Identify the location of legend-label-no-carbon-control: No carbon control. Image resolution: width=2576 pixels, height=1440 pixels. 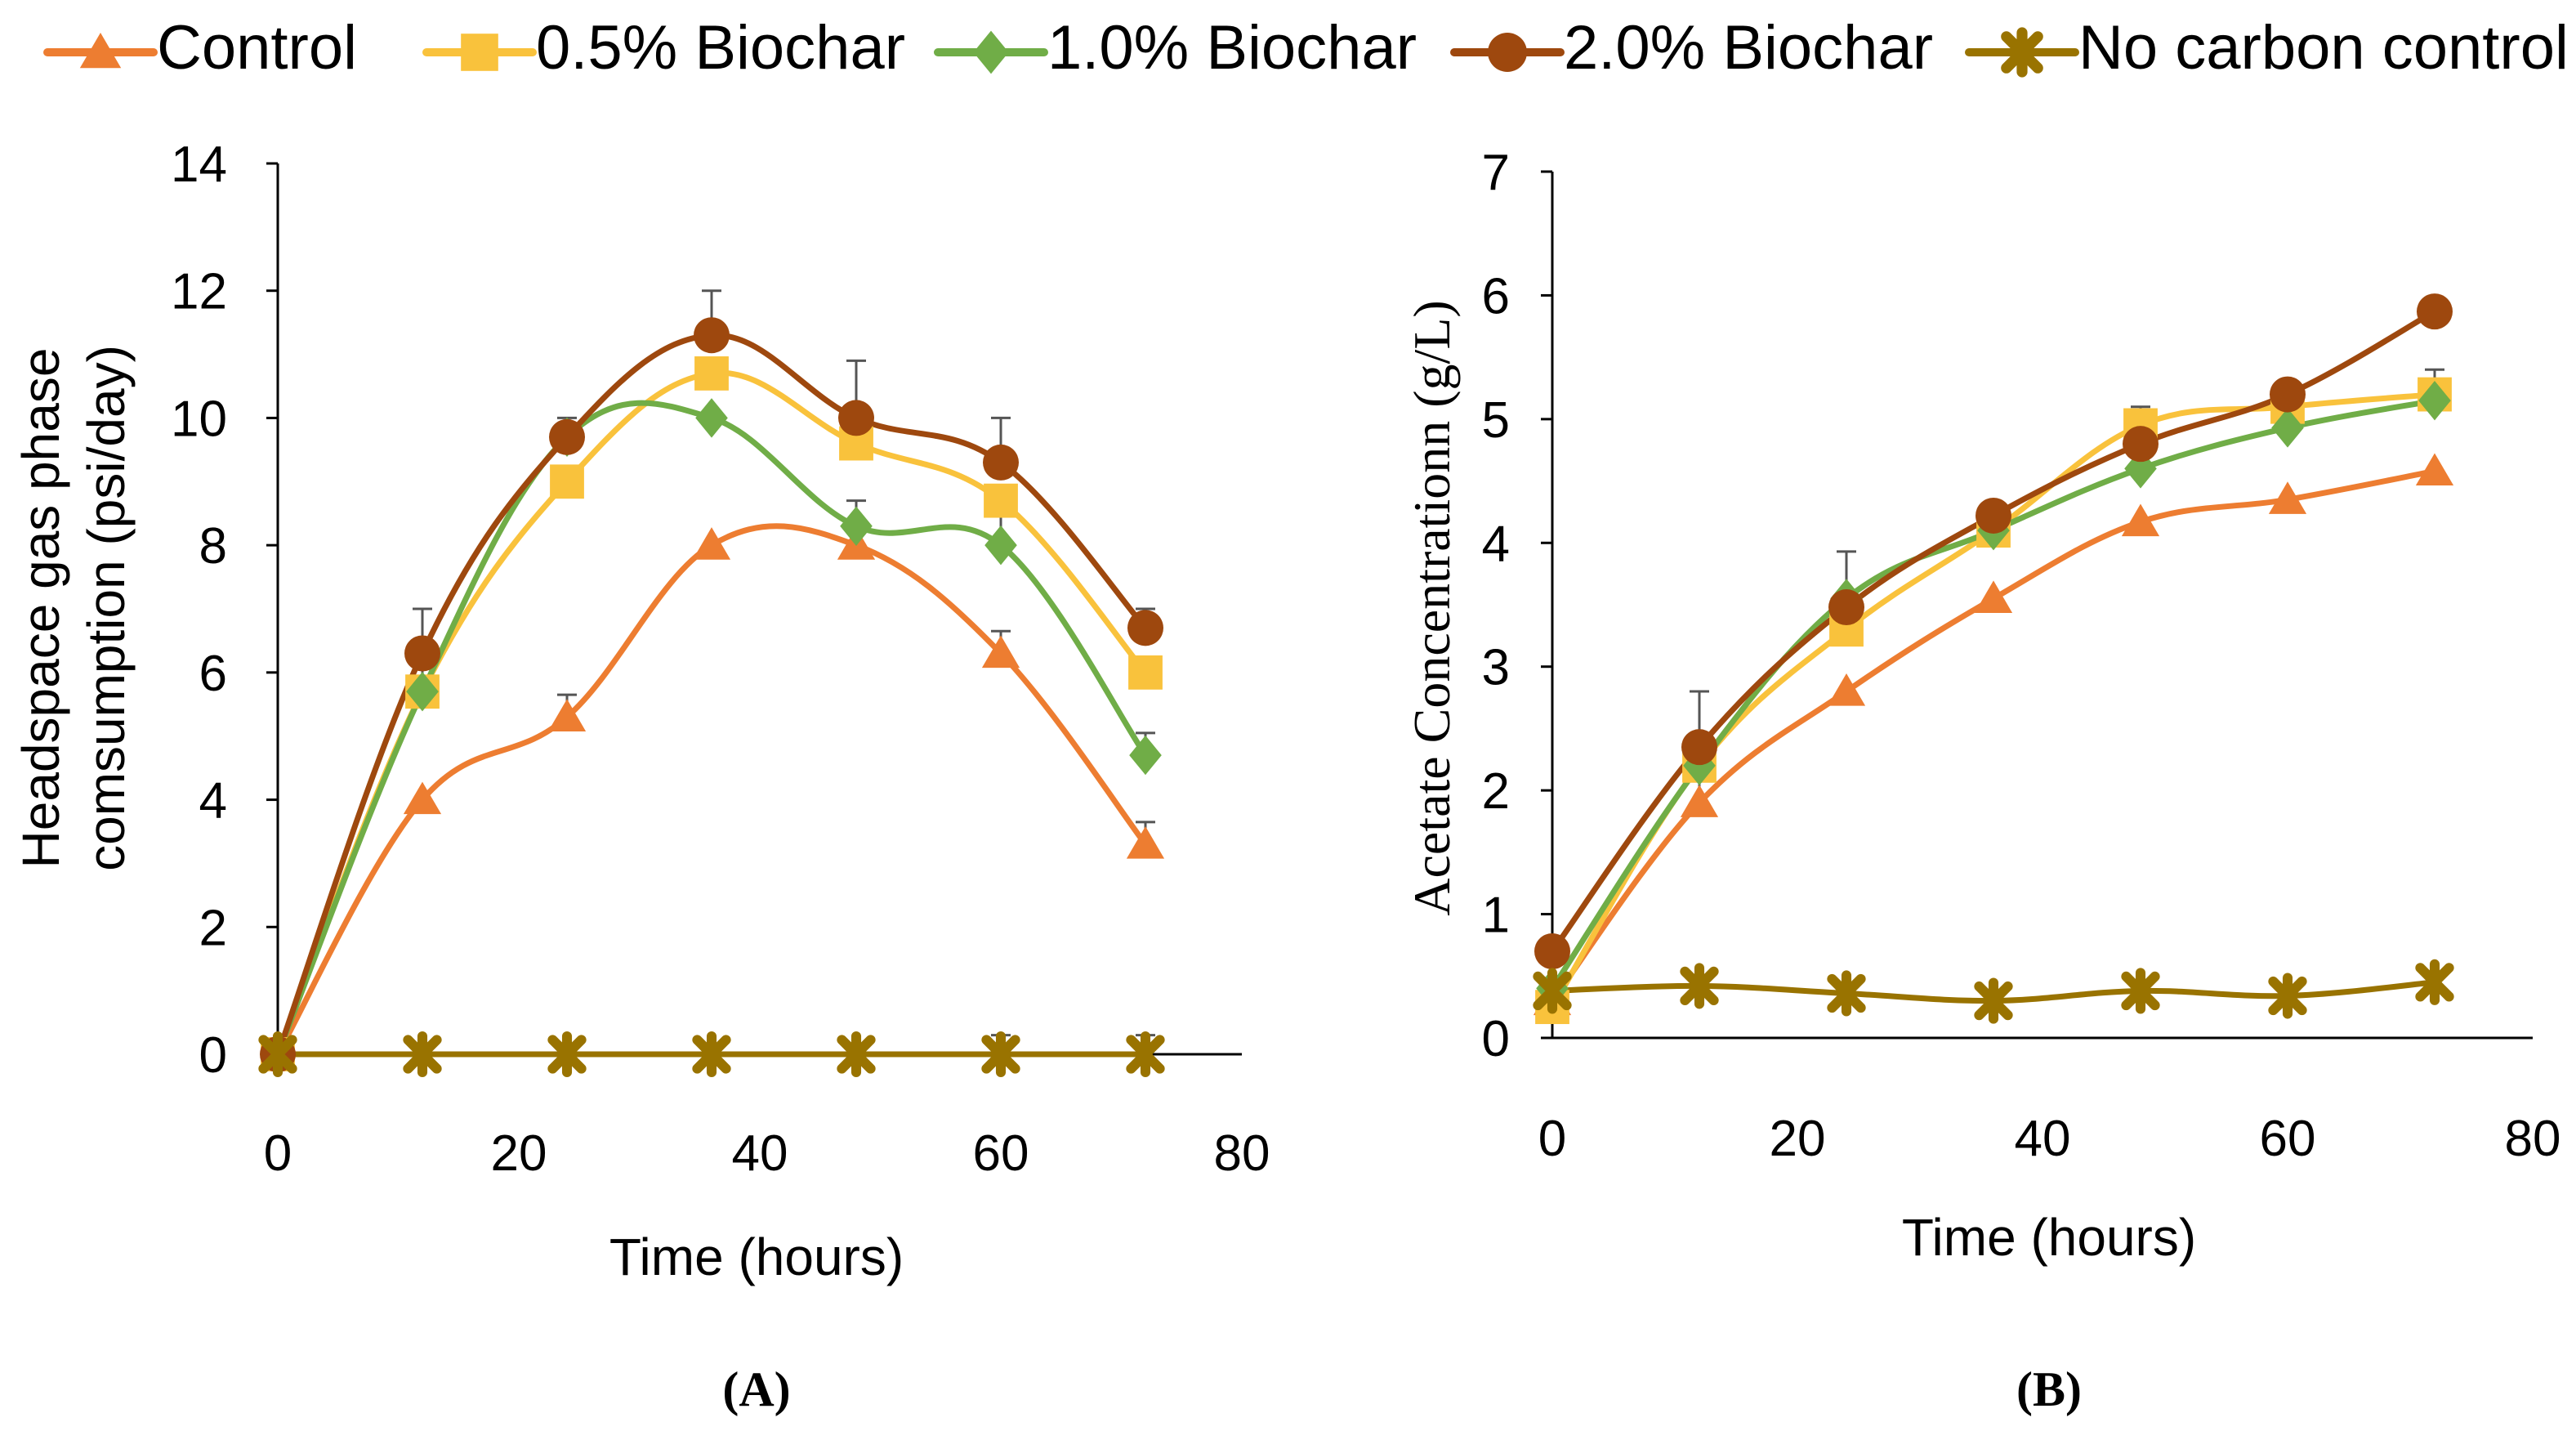
(2324, 48).